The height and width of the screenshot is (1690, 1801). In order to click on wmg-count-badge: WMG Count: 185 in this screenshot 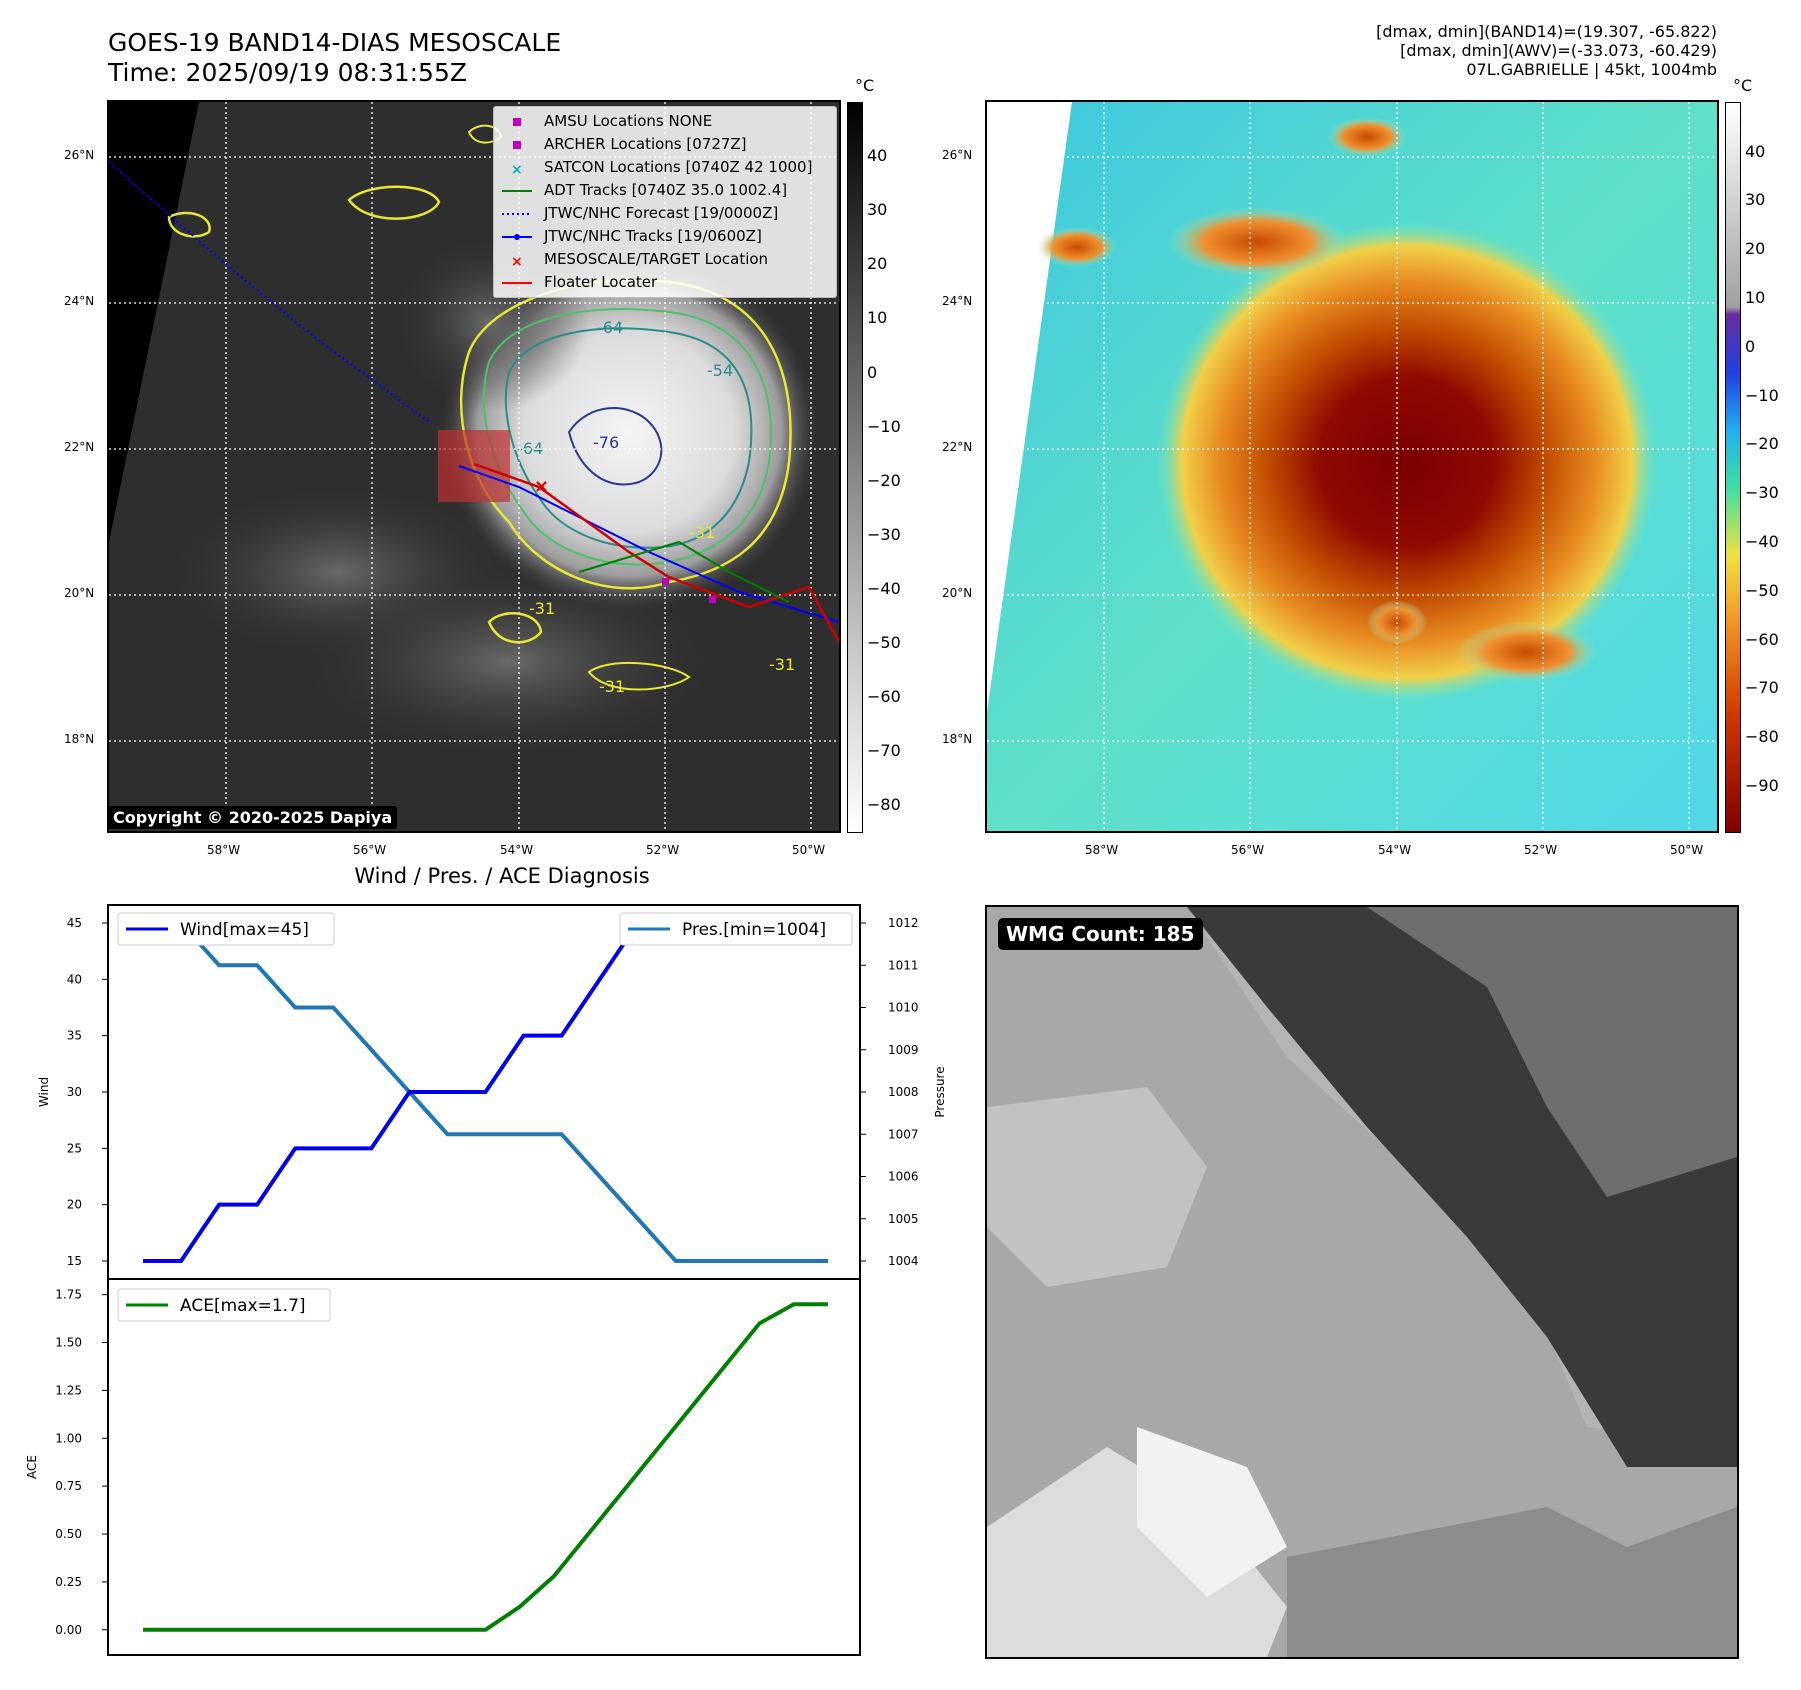, I will do `click(1100, 934)`.